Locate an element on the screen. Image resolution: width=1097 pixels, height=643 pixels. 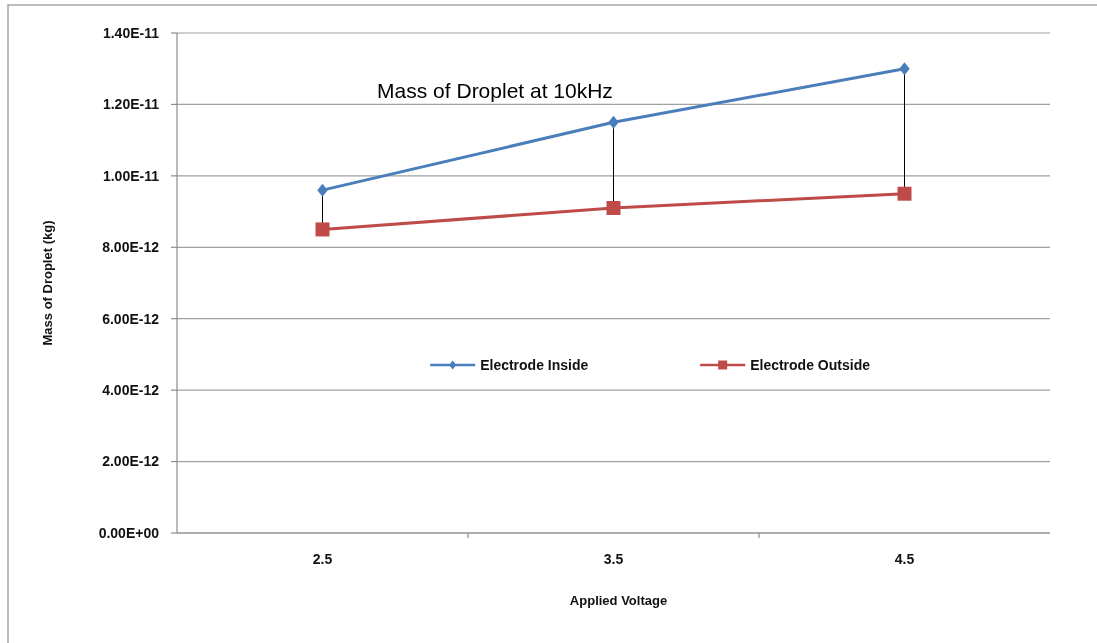
x-tick-label: 4.5 is located at coordinates (904, 559).